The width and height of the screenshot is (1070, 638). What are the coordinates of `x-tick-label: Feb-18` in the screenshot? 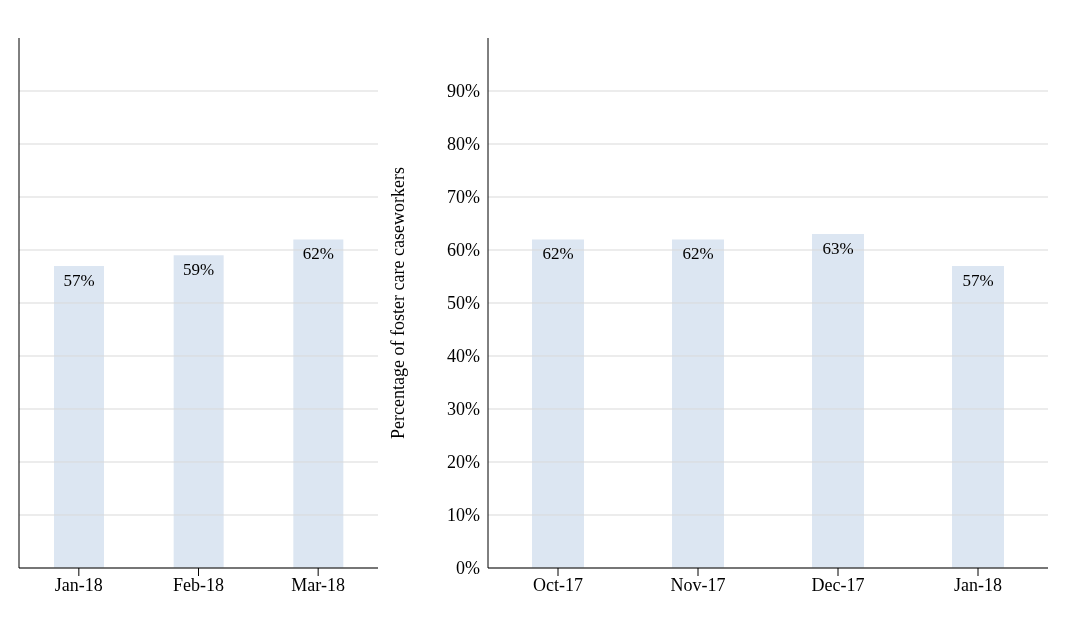 It's located at (198, 584).